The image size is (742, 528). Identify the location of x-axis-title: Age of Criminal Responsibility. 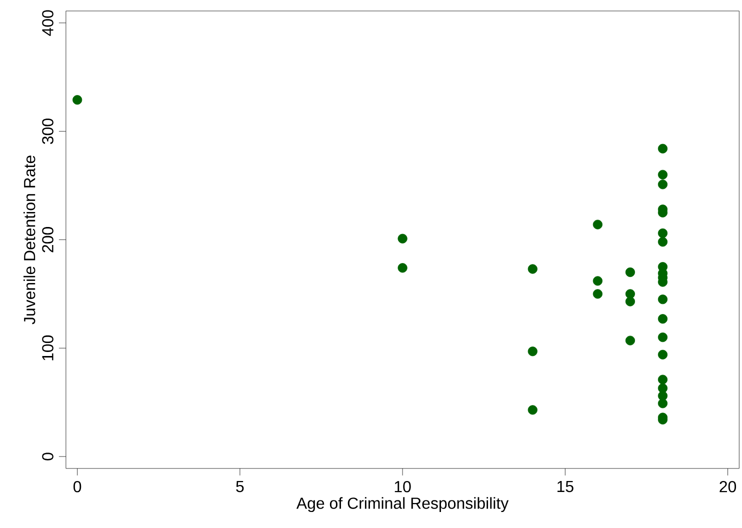
(402, 504).